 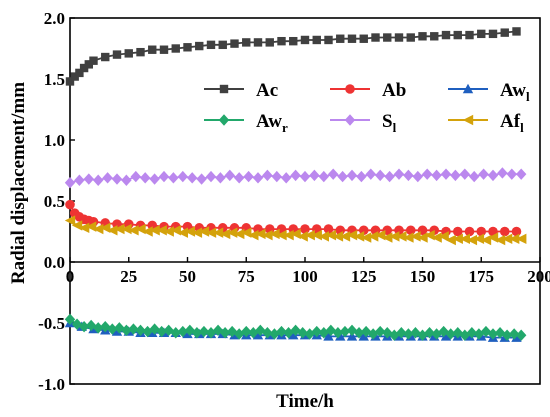 I want to click on legend-item-sl: Sl, so click(x=363, y=123).